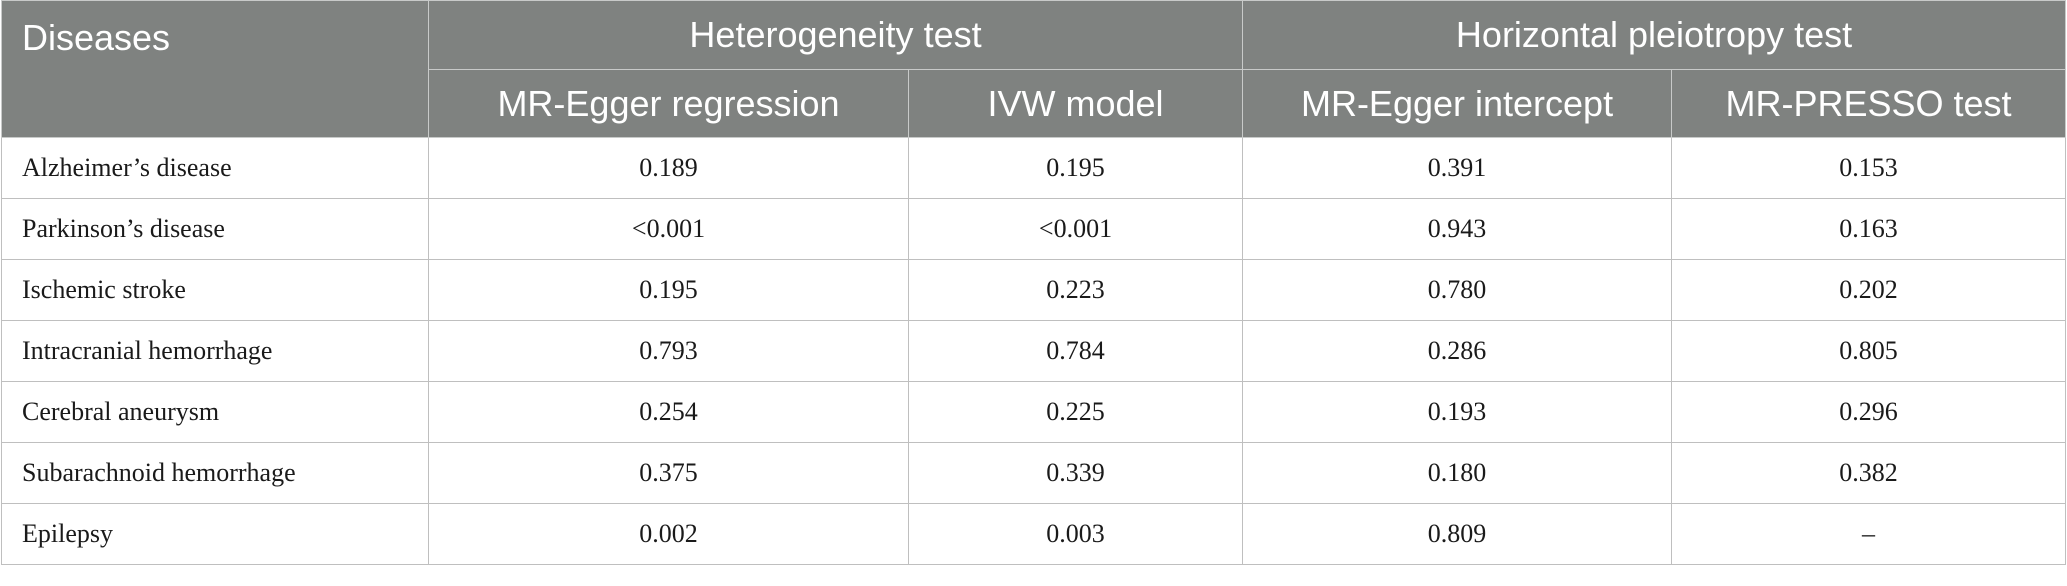 The height and width of the screenshot is (586, 2067). What do you see at coordinates (1457, 473) in the screenshot?
I see `mr-egger-intercept-value: 0.180` at bounding box center [1457, 473].